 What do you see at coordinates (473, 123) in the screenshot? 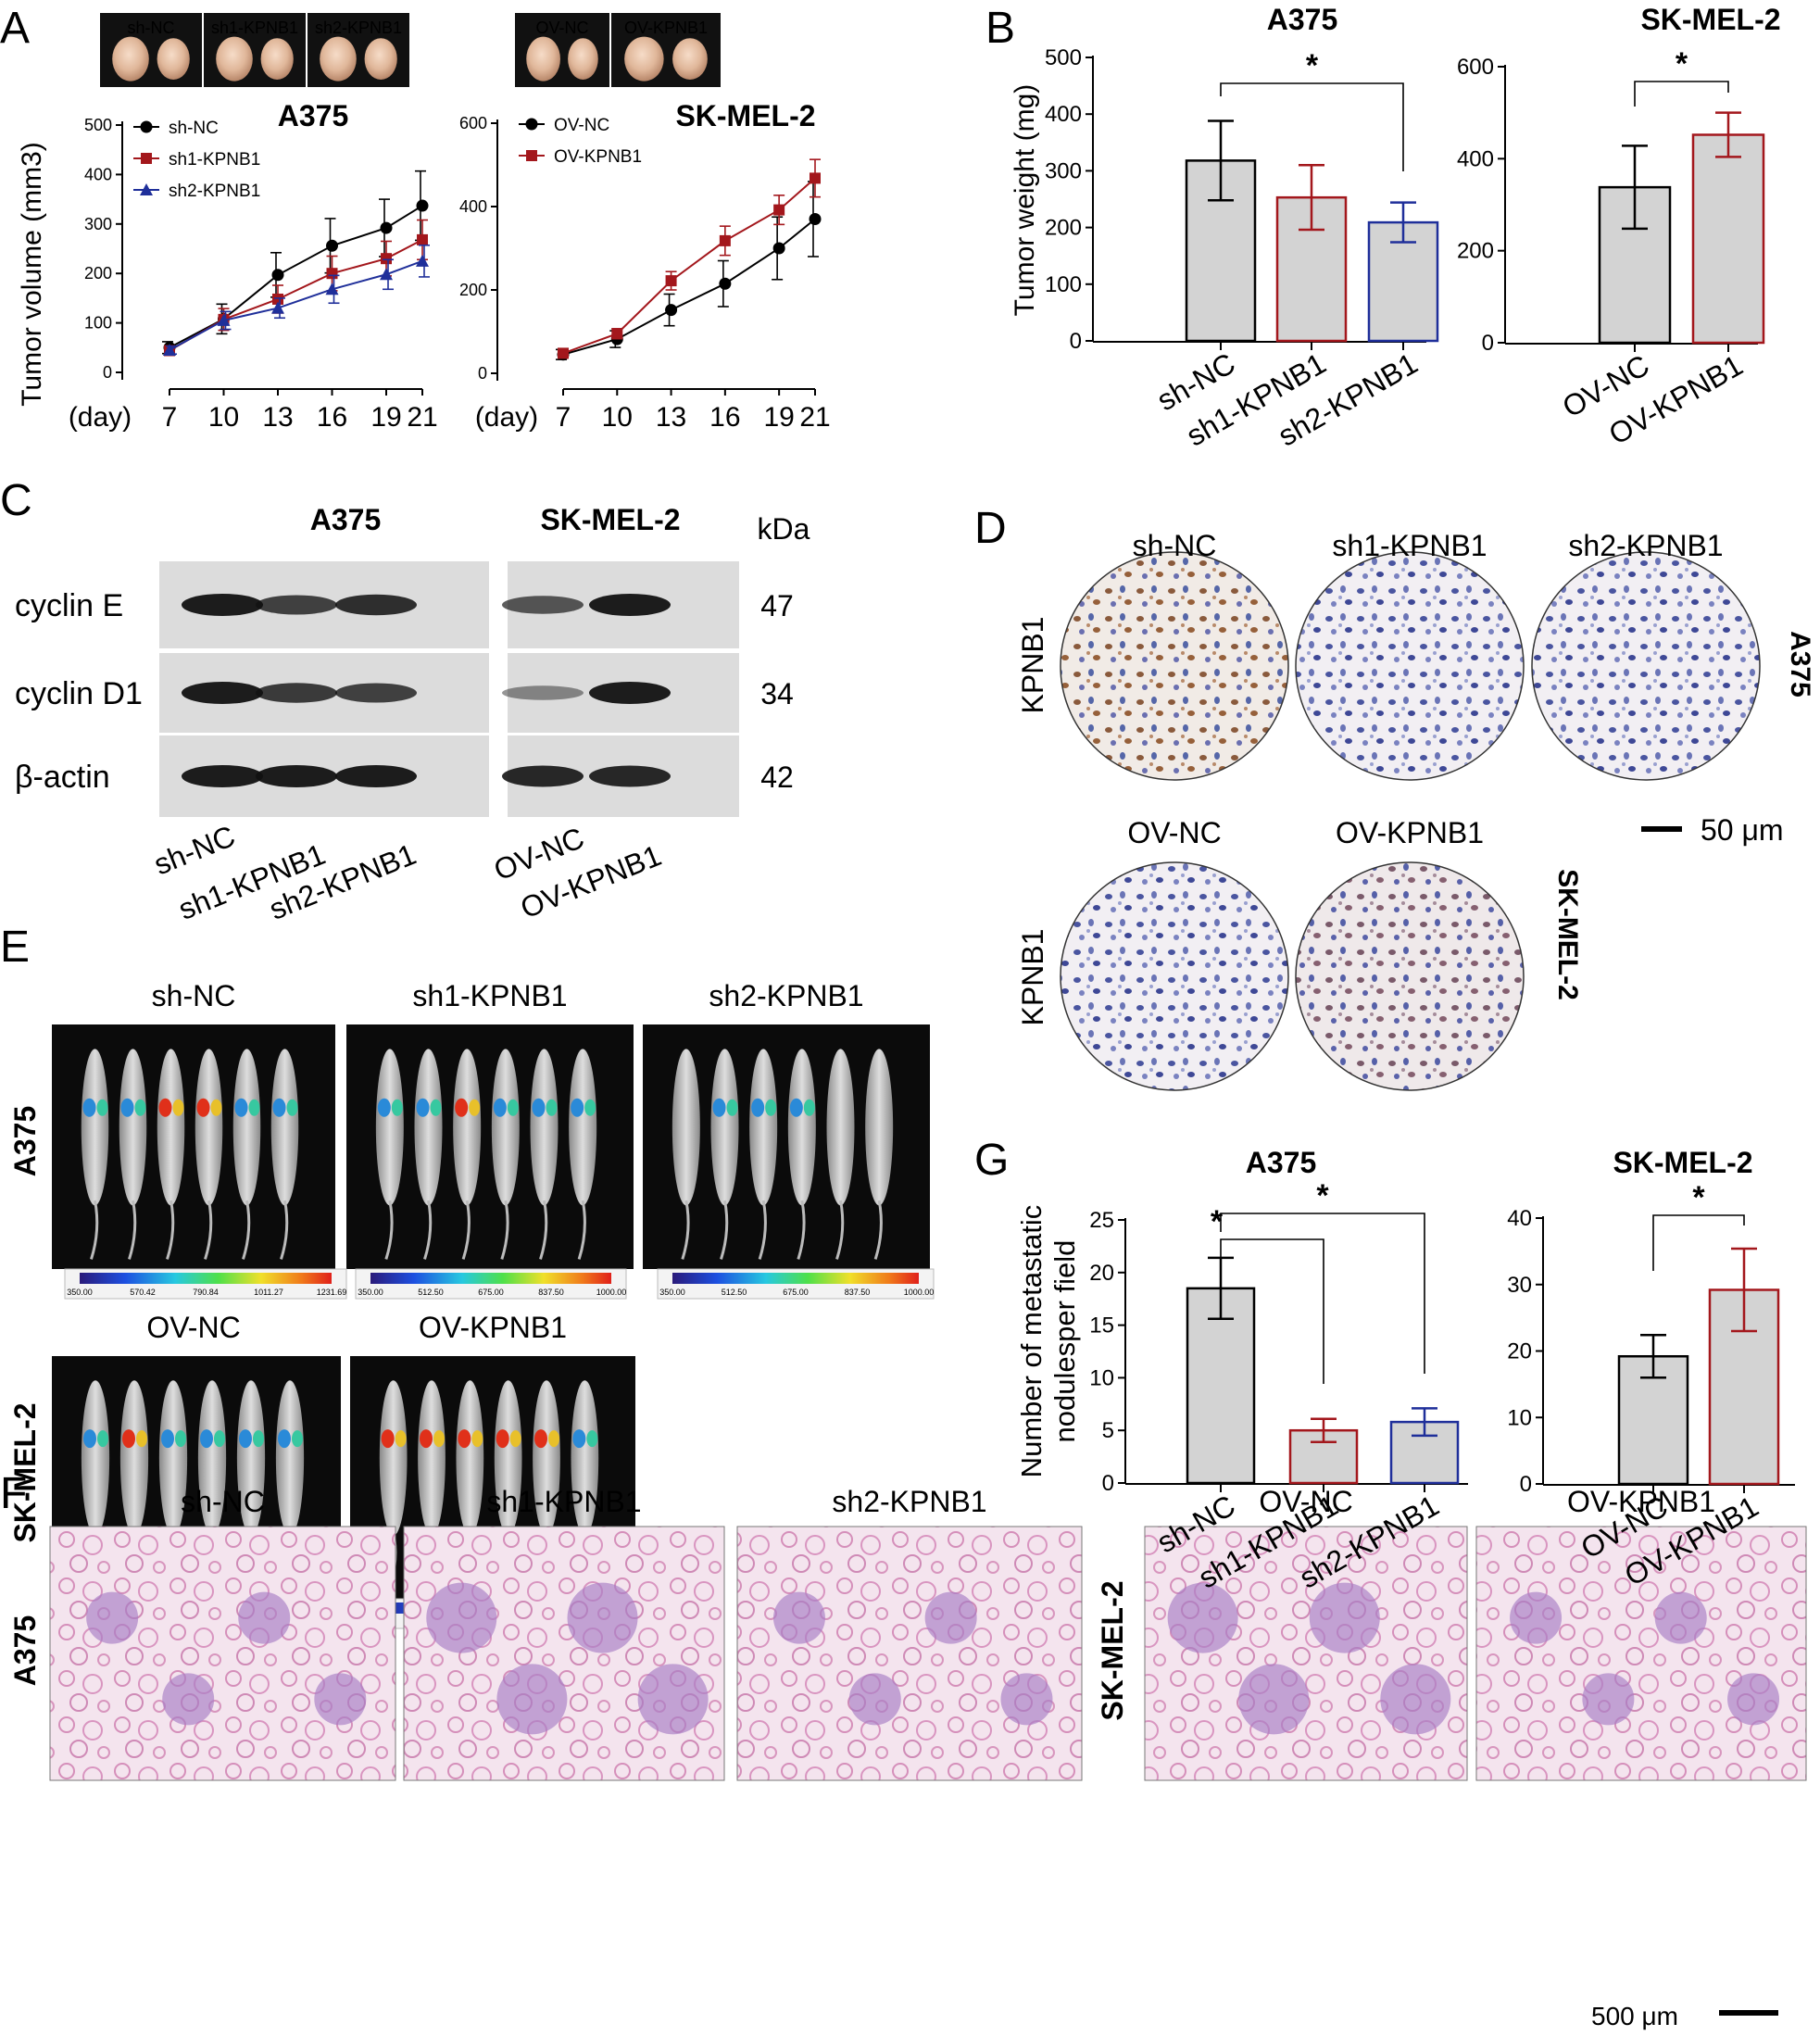
I see `y-tick-label: 600` at bounding box center [473, 123].